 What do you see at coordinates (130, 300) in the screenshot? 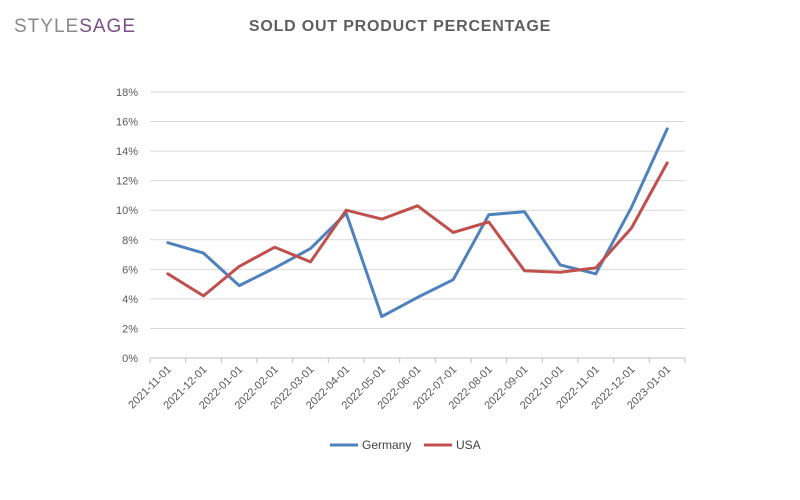
I see `y-tick-label: 4%` at bounding box center [130, 300].